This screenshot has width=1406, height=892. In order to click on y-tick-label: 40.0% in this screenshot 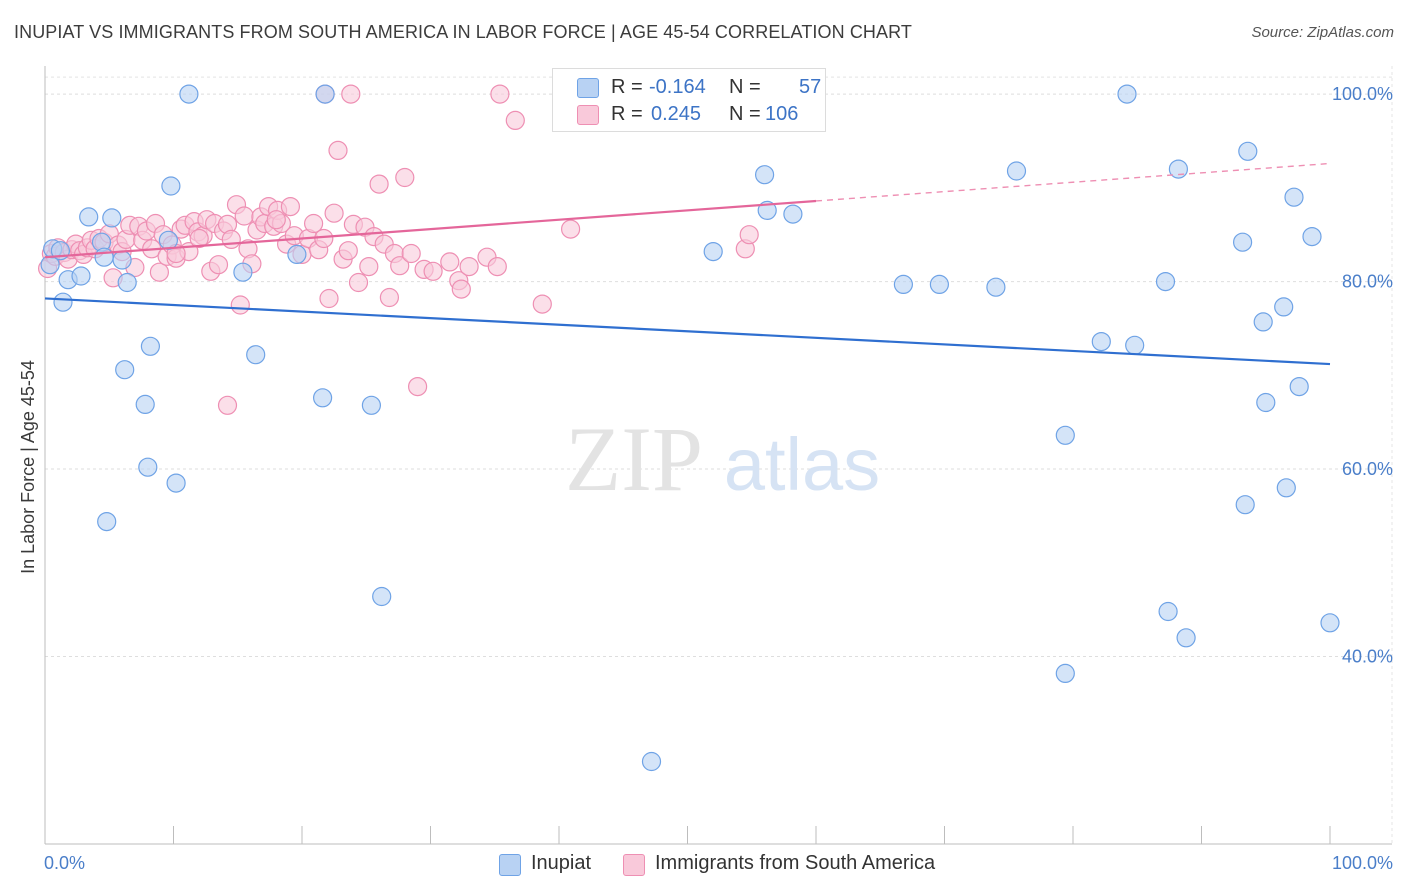, I will do `click(1367, 657)`.